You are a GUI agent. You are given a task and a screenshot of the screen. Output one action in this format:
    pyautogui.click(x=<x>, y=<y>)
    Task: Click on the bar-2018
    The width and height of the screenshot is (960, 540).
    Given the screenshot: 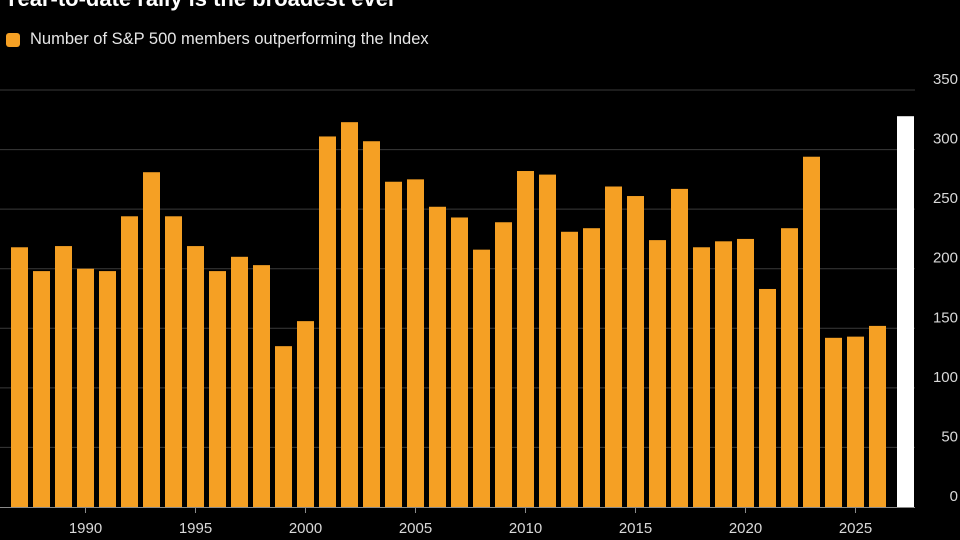 What is the action you would take?
    pyautogui.click(x=701, y=377)
    